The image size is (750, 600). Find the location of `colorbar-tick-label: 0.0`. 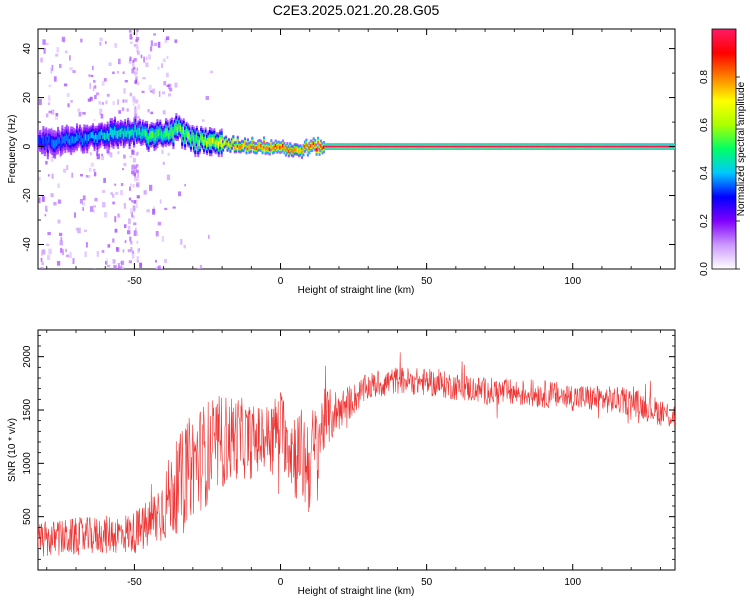

colorbar-tick-label: 0.0 is located at coordinates (704, 269).